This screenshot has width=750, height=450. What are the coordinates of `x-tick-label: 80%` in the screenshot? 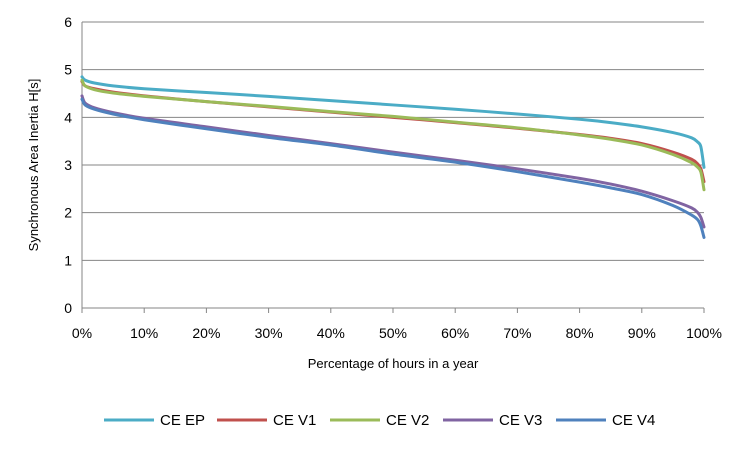 It's located at (580, 333).